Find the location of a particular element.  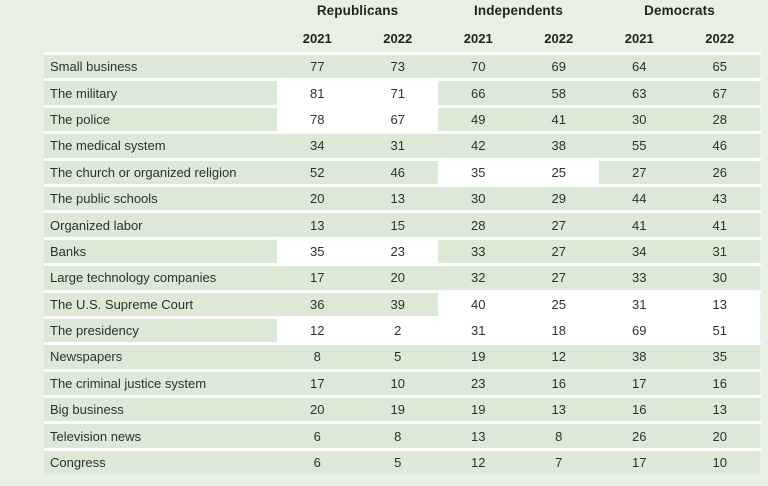

header-spacer is located at coordinates (160, 13).